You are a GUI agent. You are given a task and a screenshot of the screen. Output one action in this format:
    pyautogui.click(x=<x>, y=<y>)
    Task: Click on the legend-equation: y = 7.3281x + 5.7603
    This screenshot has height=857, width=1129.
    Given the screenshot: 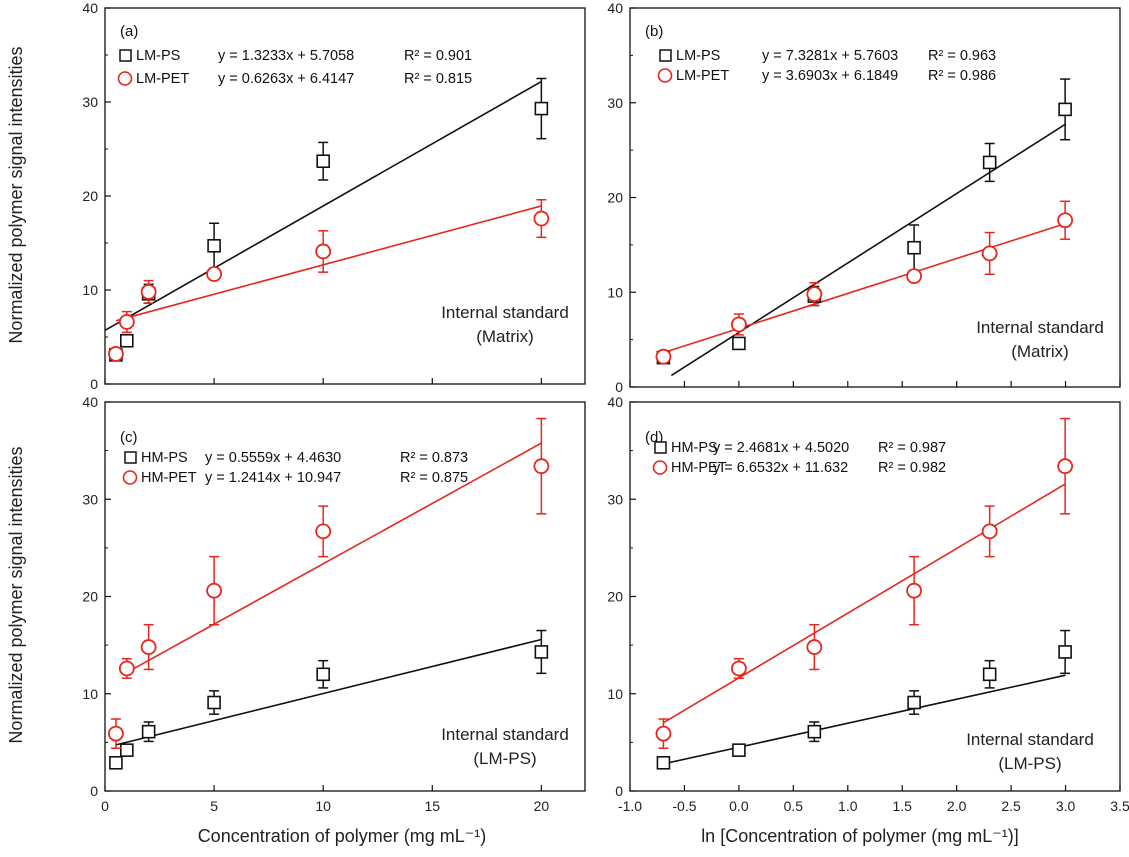 What is the action you would take?
    pyautogui.click(x=830, y=56)
    